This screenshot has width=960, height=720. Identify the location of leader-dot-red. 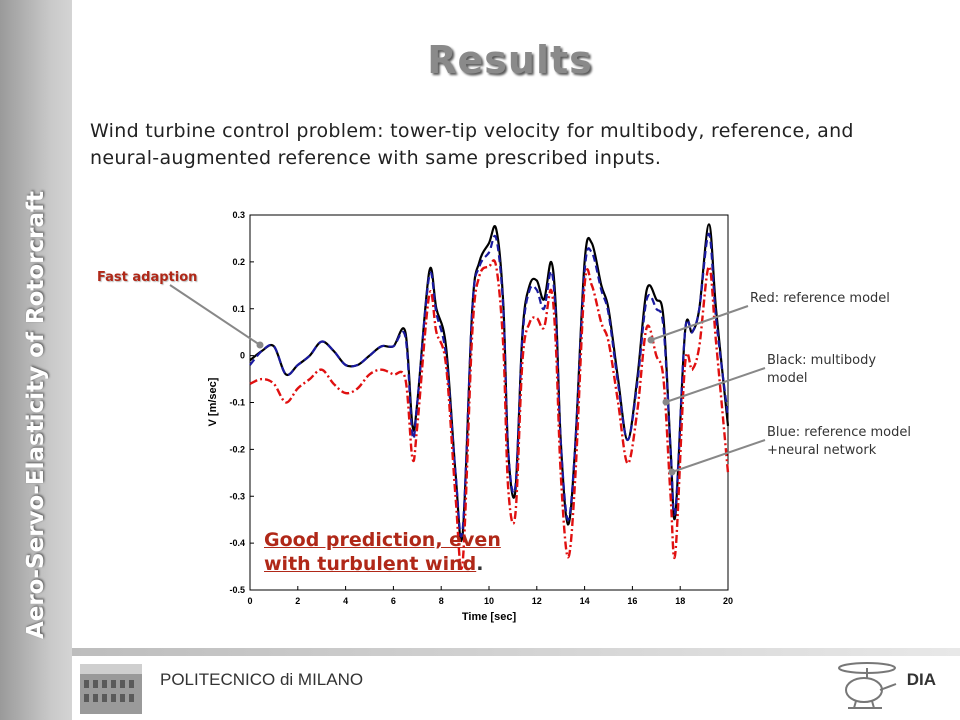
(651, 340).